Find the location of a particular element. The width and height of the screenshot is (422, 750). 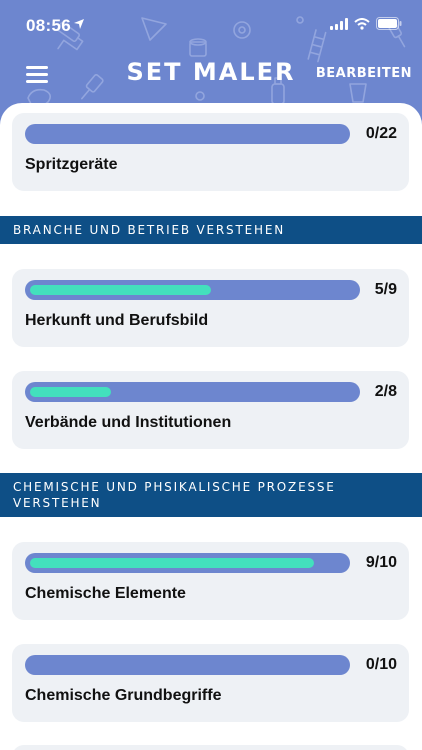

topic-card-next is located at coordinates (210, 747).